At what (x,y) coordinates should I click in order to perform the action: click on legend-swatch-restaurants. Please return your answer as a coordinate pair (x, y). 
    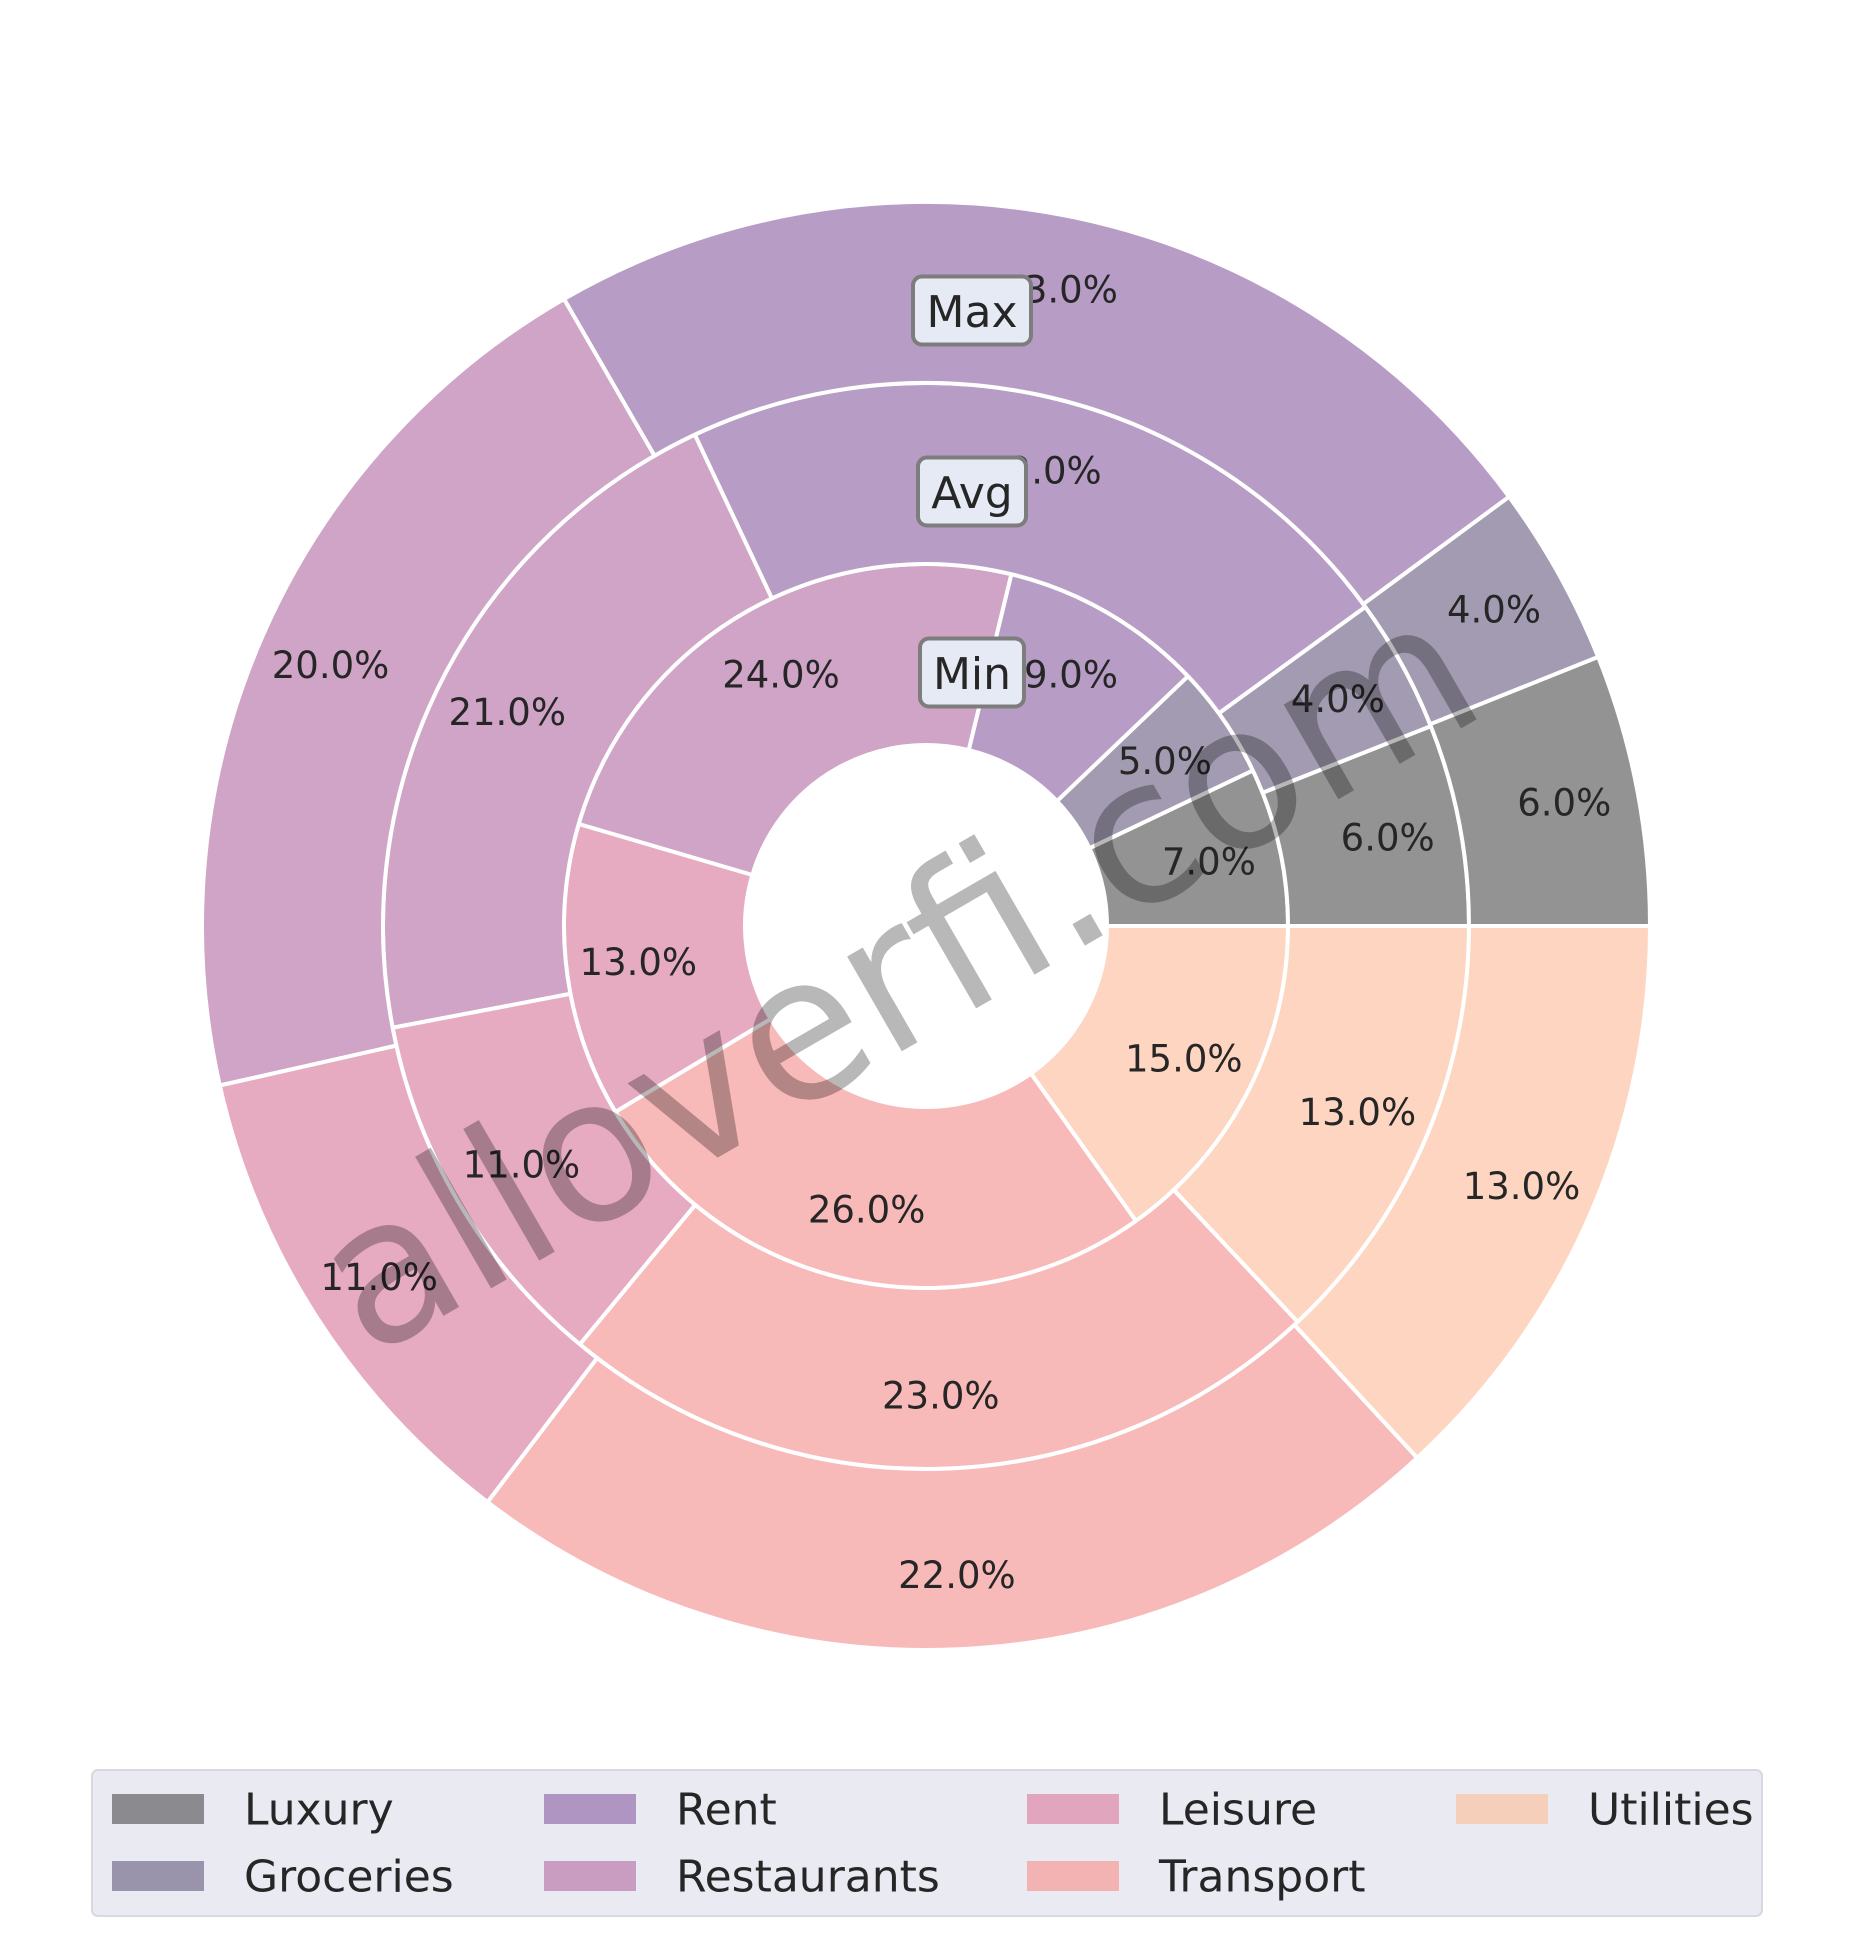
    Looking at the image, I should click on (590, 1876).